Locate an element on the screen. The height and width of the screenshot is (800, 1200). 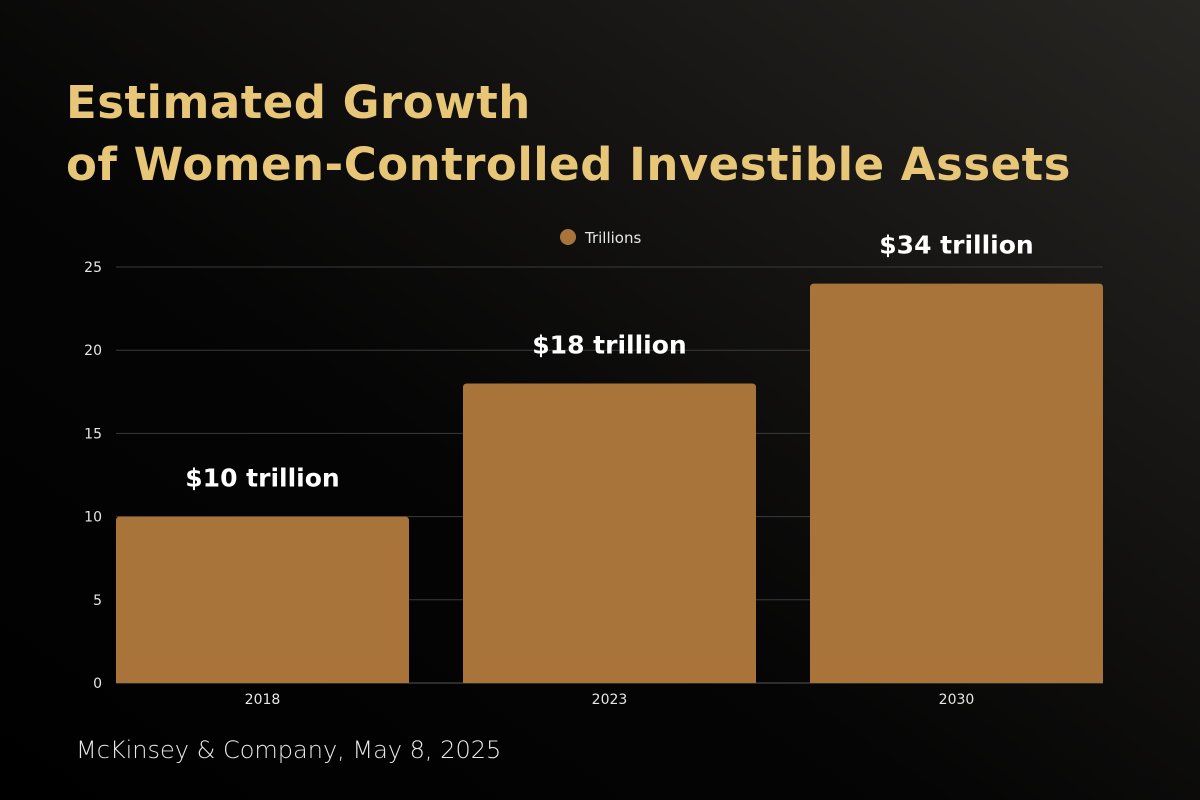
data-label-2030: $34 trillion is located at coordinates (956, 245).